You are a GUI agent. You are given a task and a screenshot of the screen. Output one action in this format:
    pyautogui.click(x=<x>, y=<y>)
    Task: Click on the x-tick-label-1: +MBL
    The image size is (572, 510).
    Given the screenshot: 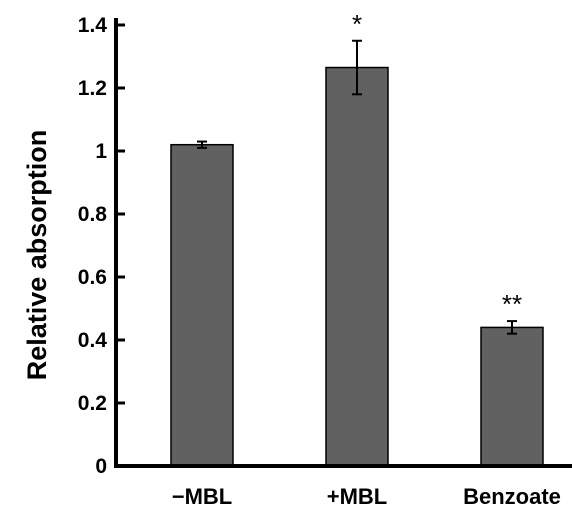 What is the action you would take?
    pyautogui.click(x=357, y=496)
    